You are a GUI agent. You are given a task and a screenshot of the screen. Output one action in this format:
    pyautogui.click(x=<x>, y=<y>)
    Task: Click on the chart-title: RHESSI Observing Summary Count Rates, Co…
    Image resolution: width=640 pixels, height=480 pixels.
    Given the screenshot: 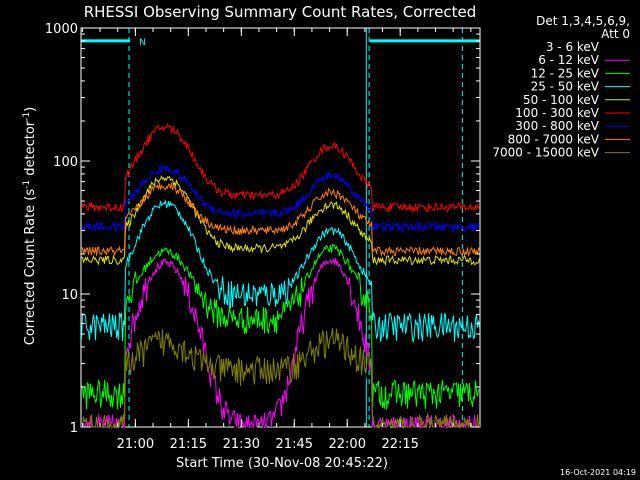 What is the action you would take?
    pyautogui.click(x=280, y=12)
    